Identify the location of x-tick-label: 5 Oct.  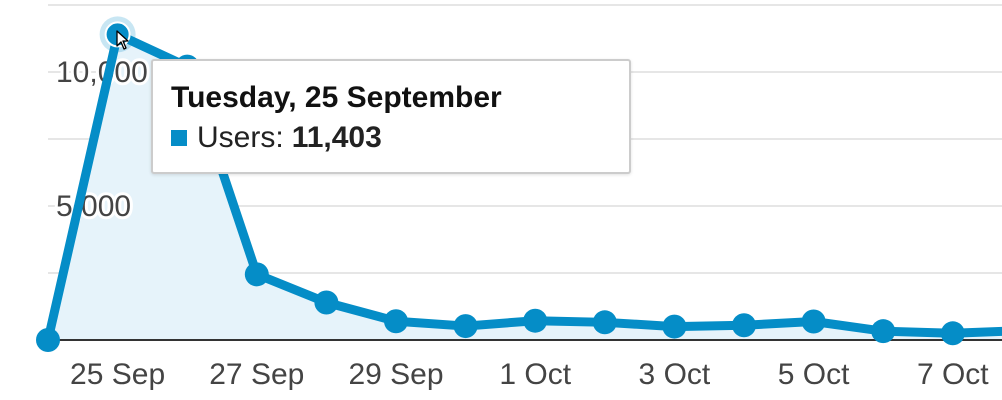
(814, 374).